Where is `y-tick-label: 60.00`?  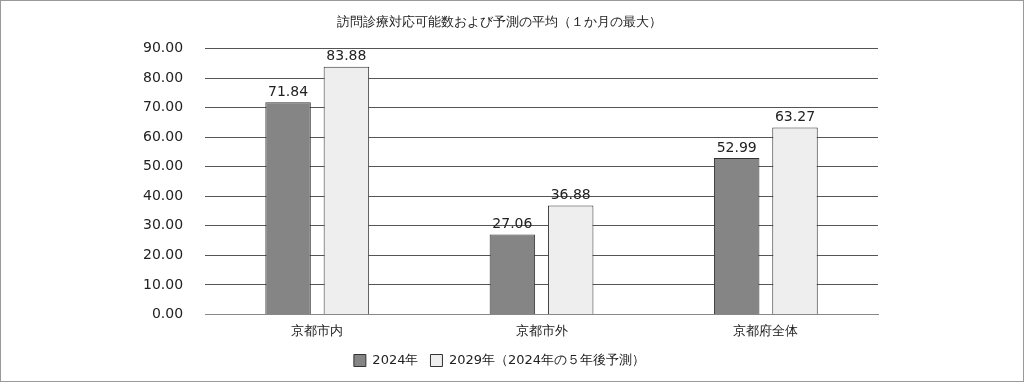
y-tick-label: 60.00 is located at coordinates (163, 135).